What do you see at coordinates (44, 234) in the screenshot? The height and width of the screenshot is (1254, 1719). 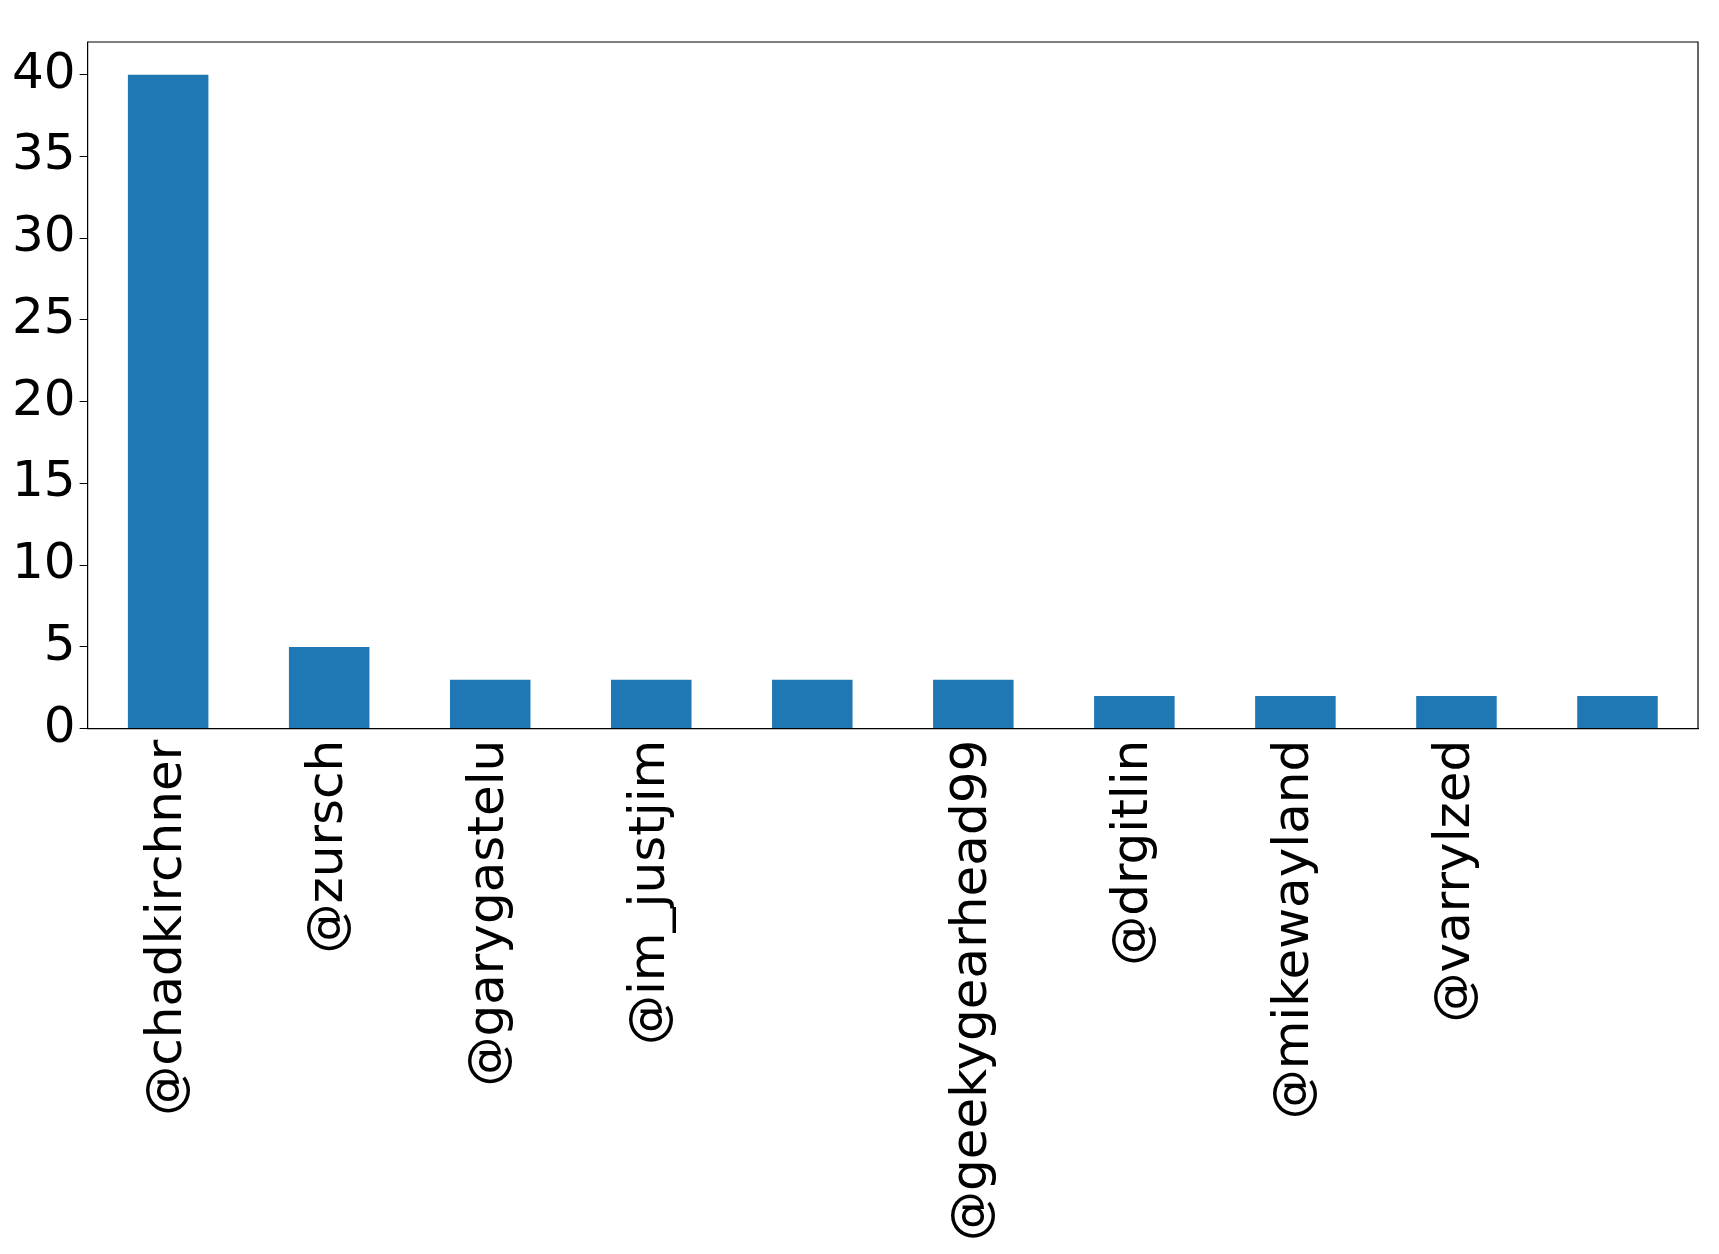 I see `y-tick-label: 30` at bounding box center [44, 234].